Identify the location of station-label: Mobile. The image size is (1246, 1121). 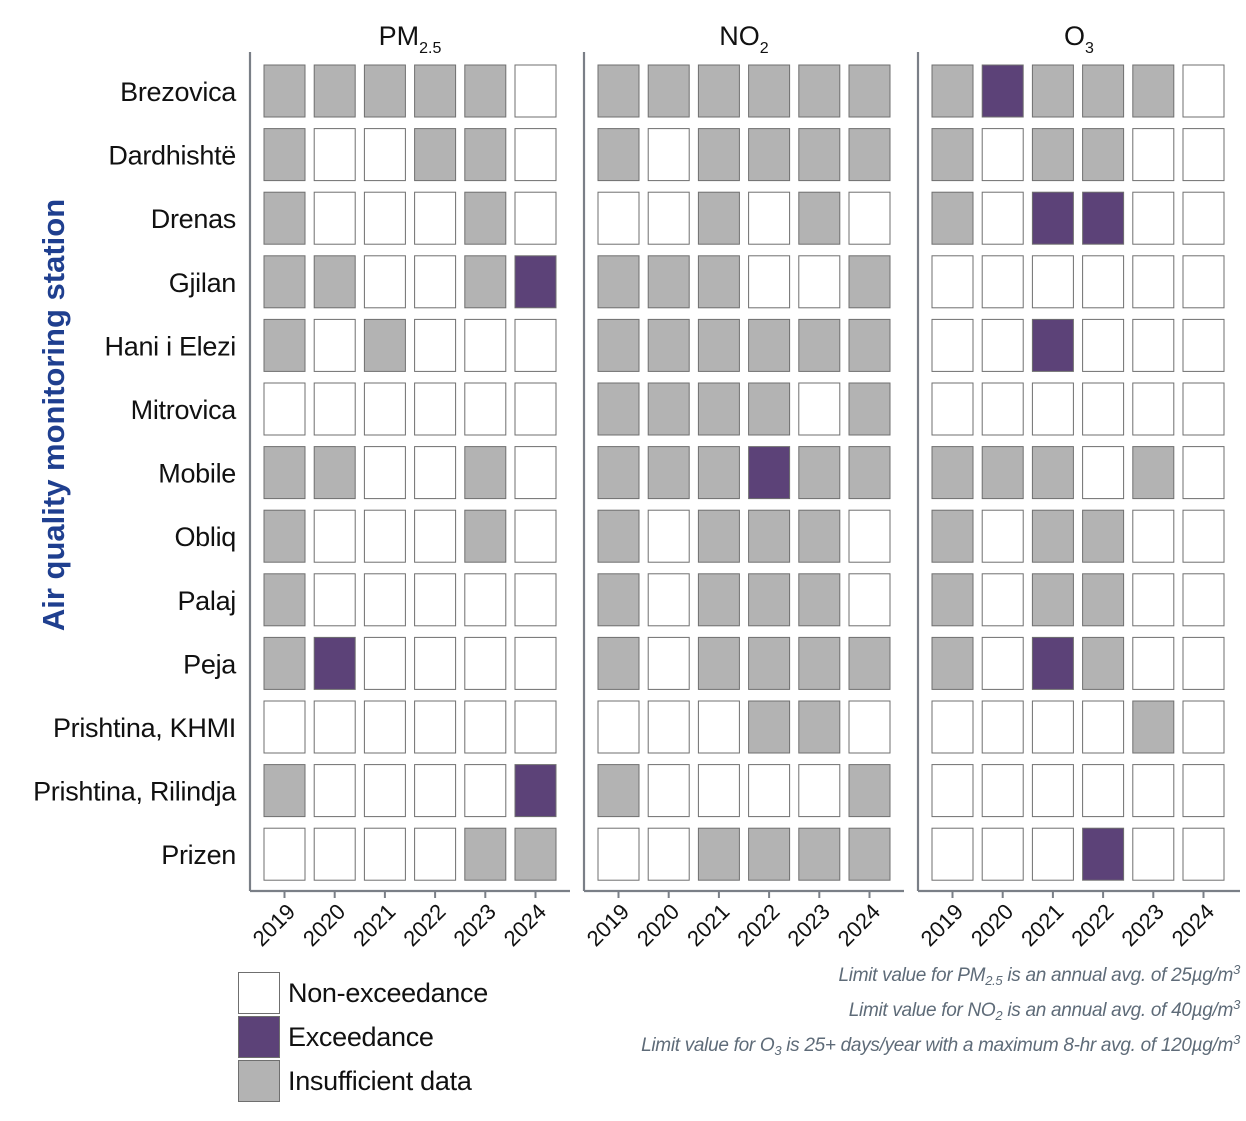
(197, 474).